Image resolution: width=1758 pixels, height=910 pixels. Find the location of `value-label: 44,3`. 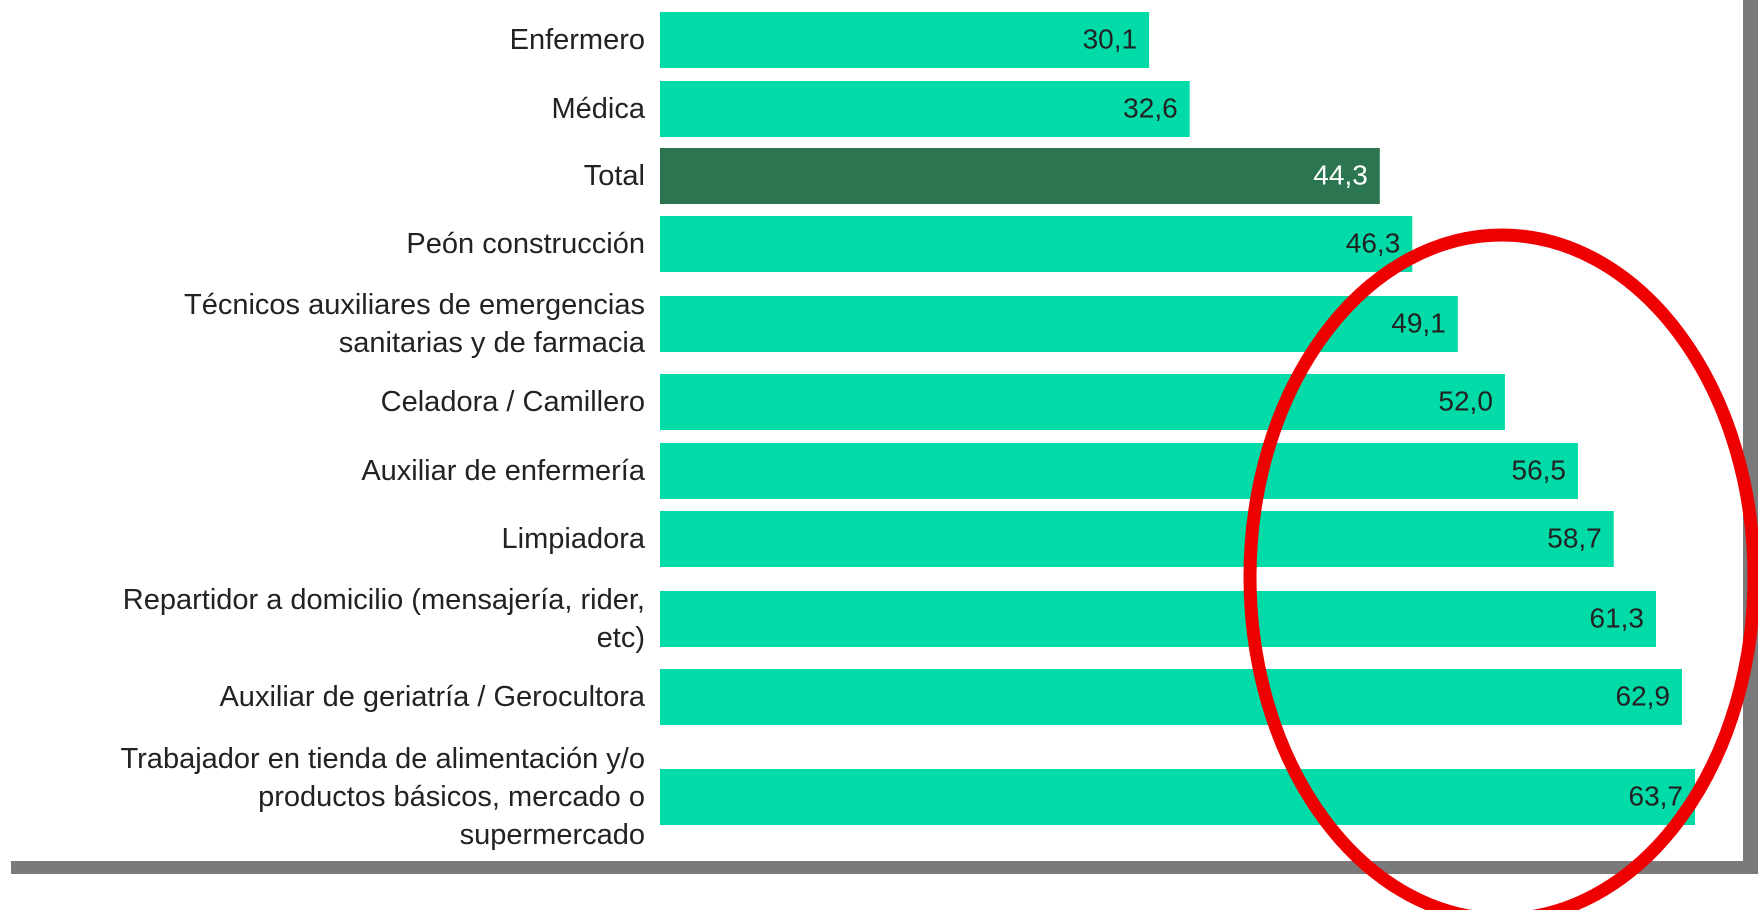

value-label: 44,3 is located at coordinates (1340, 174).